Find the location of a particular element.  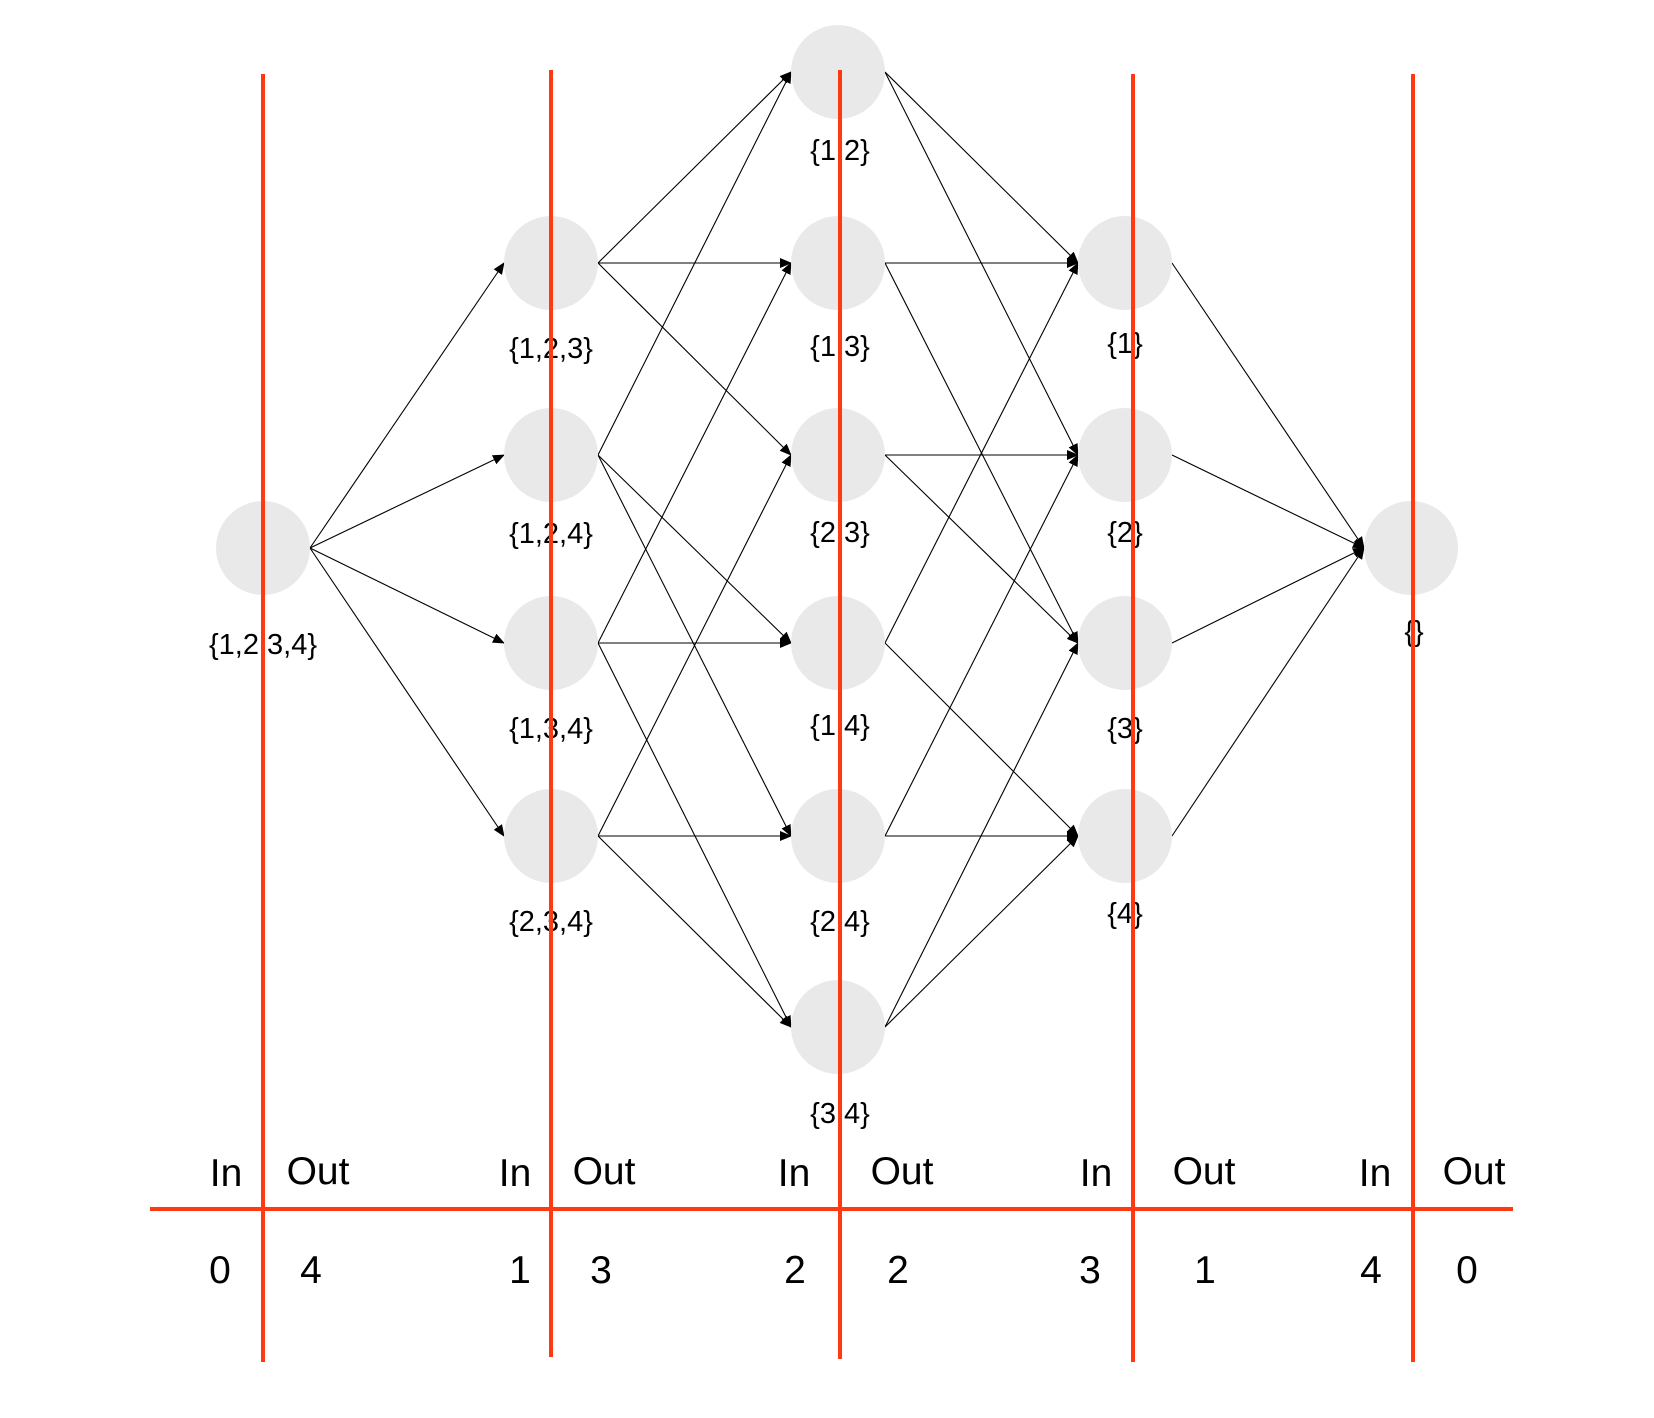

edge-n123-to-n23 is located at coordinates (694, 359).